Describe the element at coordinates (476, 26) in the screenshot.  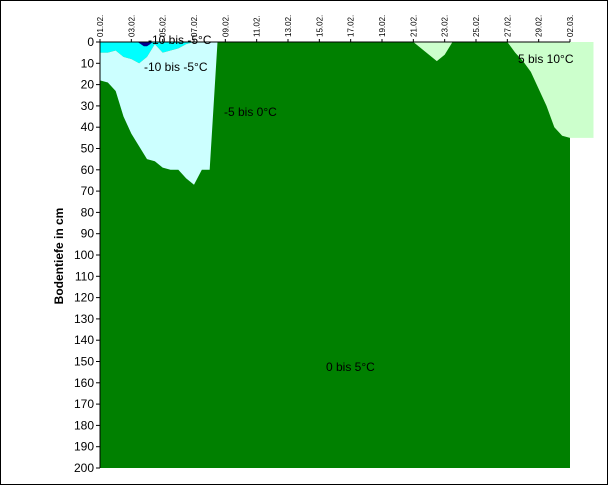
I see `x-tick-label: 25.02.` at that location.